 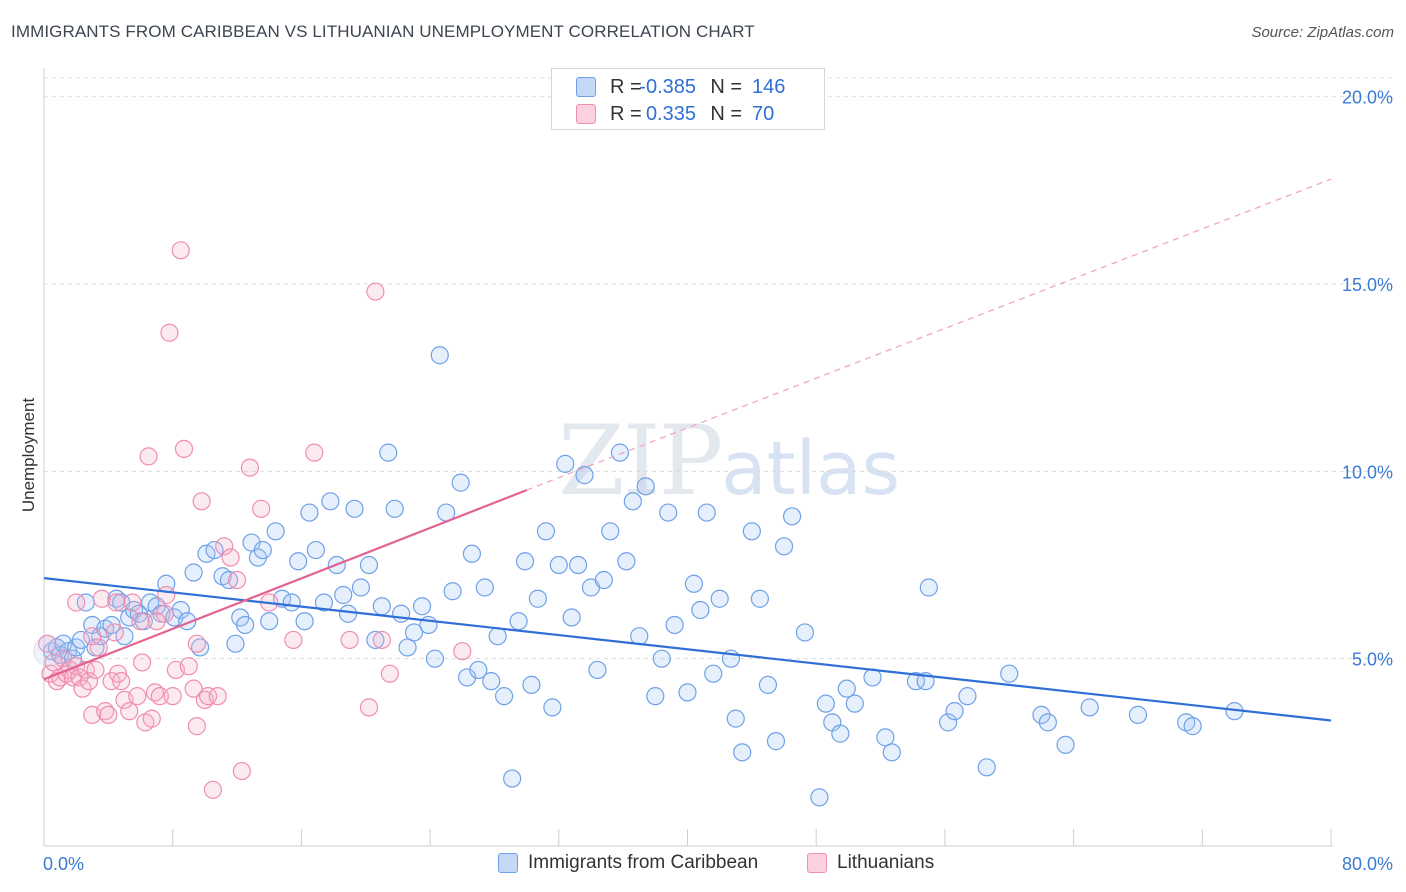 What do you see at coordinates (670, 113) in the screenshot?
I see `legend-r-value: 0.335` at bounding box center [670, 113].